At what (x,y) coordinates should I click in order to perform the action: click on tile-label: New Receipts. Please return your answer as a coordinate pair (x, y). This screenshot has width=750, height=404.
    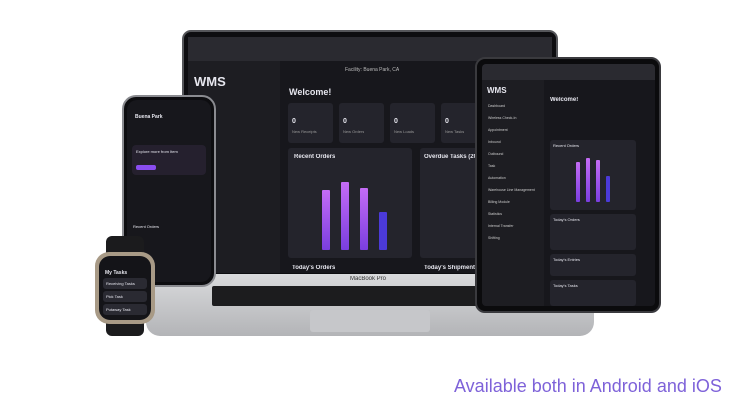
    Looking at the image, I should click on (304, 131).